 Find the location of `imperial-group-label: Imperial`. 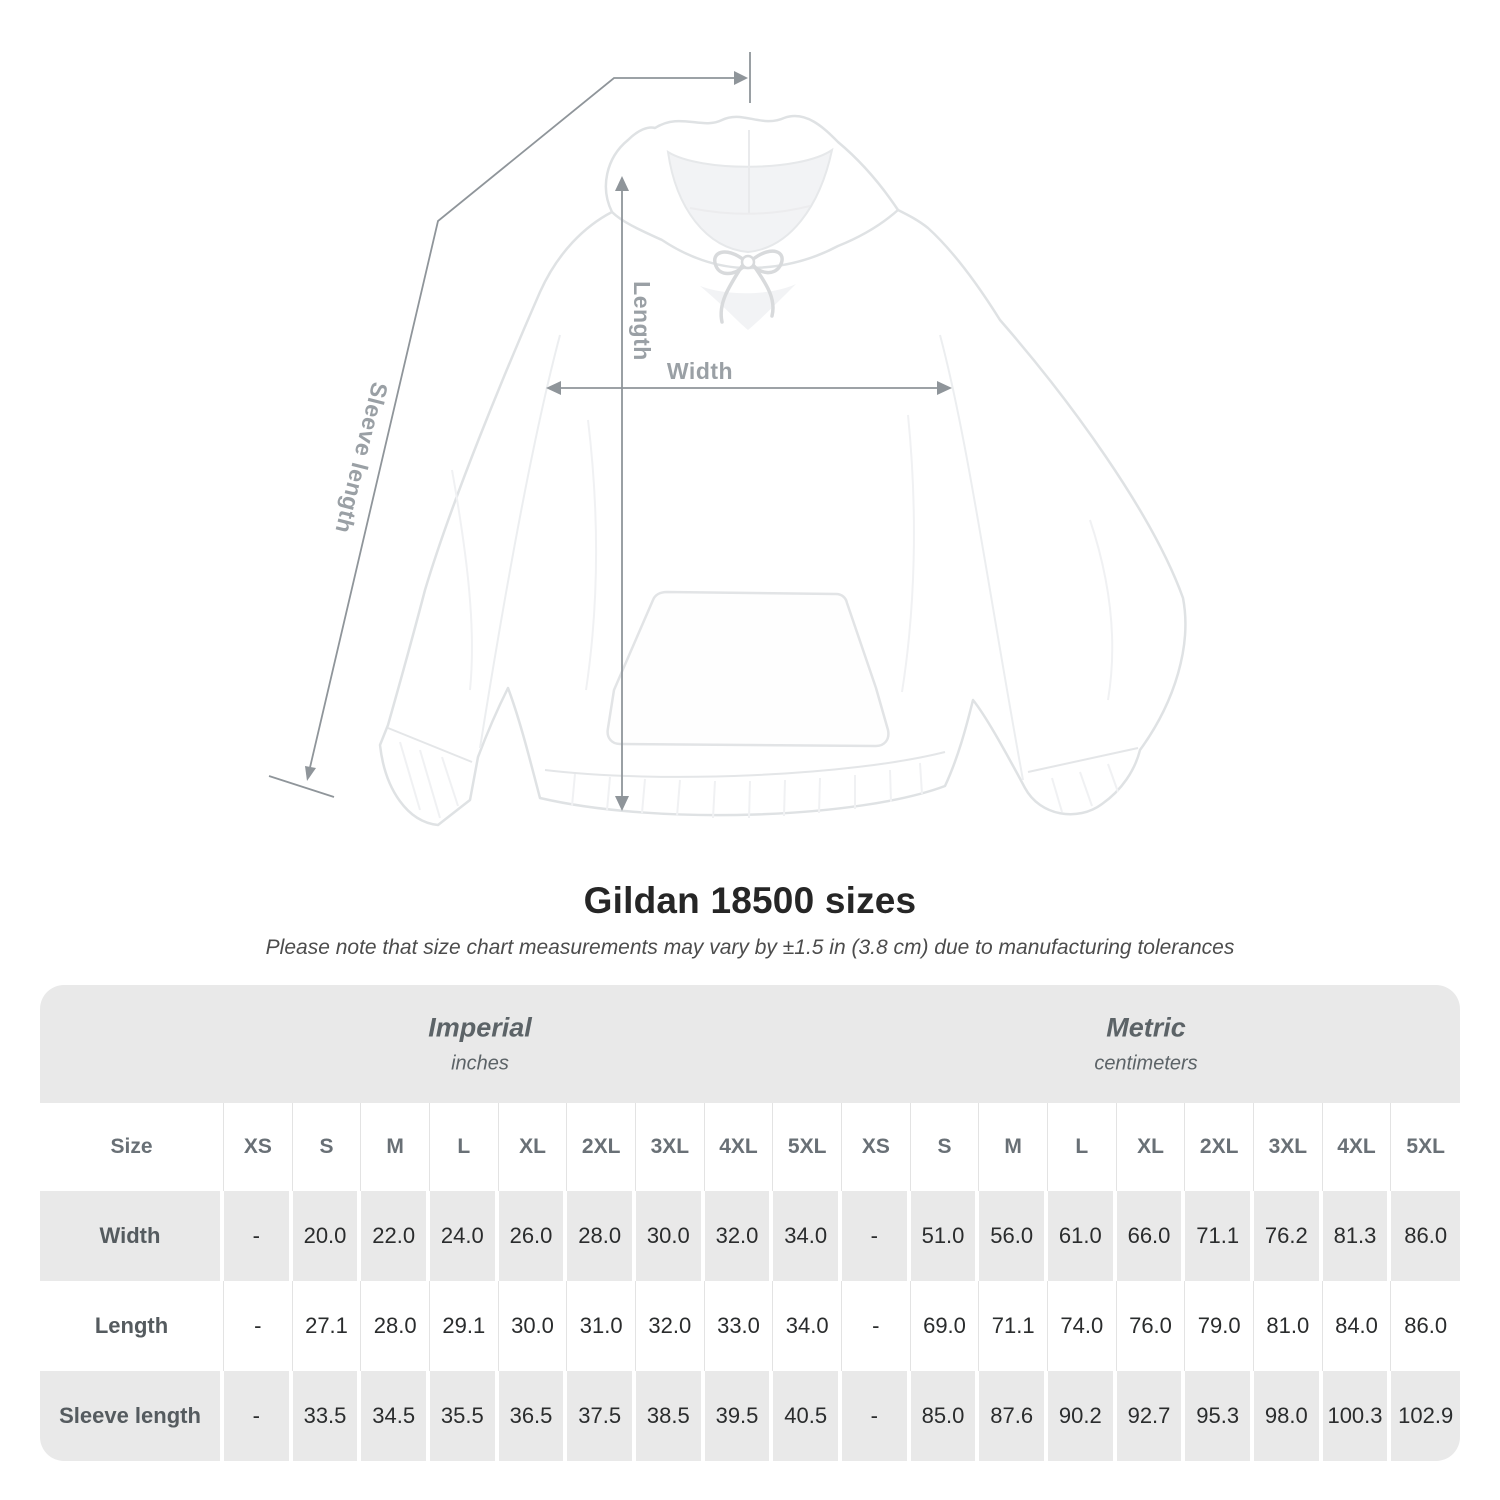

imperial-group-label: Imperial is located at coordinates (480, 1027).